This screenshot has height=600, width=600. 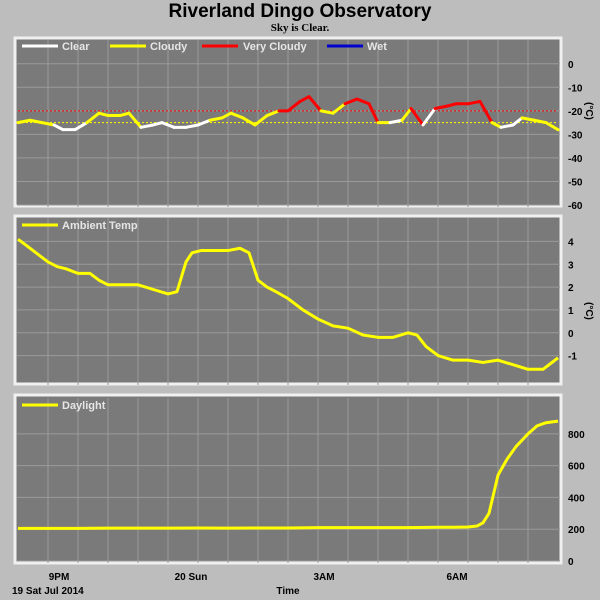 What do you see at coordinates (575, 182) in the screenshot?
I see `sky-y-tick-label: -50` at bounding box center [575, 182].